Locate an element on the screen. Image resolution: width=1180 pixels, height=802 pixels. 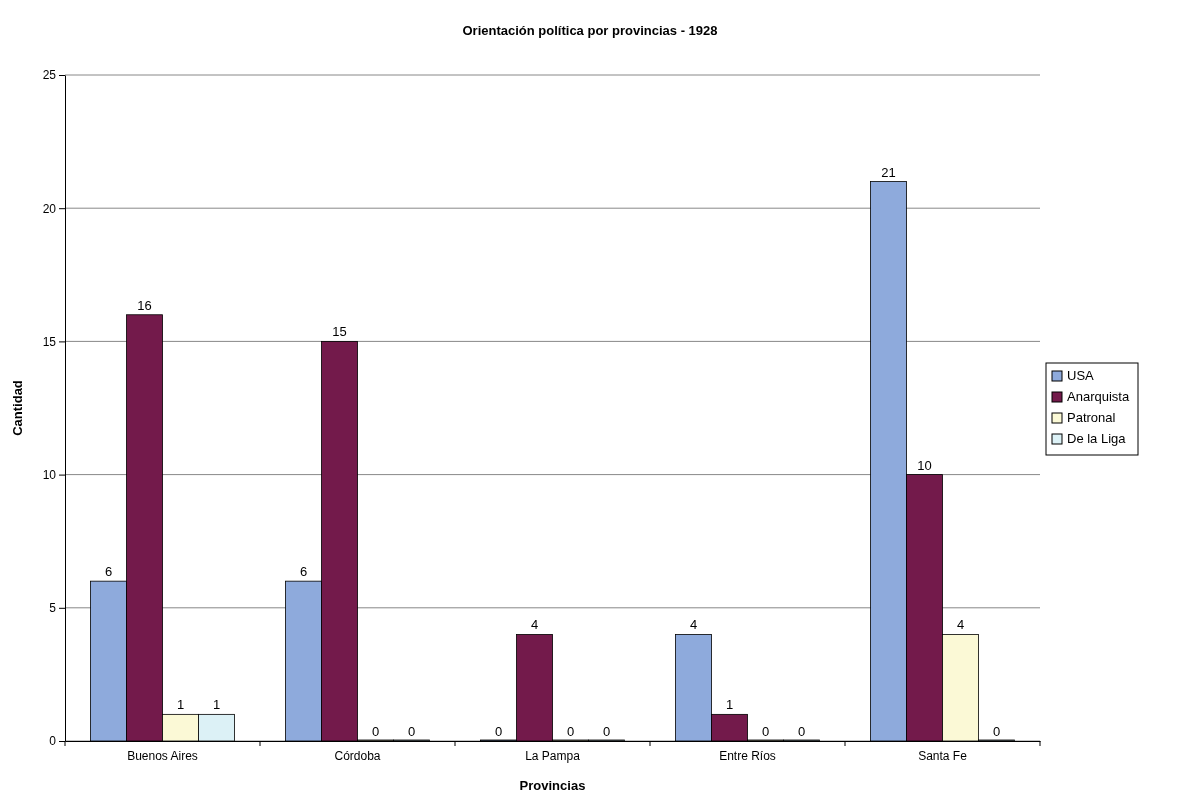
x-tick-label: Córdoba is located at coordinates (357, 755).